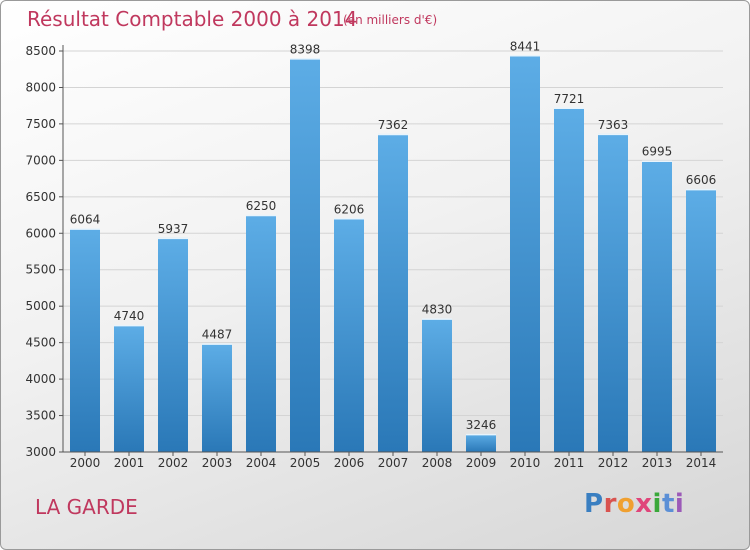 The image size is (750, 550). Describe the element at coordinates (40, 51) in the screenshot. I see `y-tick-label: 8500` at that location.